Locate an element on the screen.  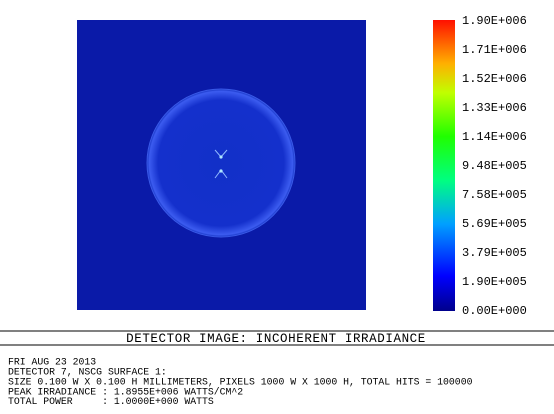
info-line: DETECTOR 7, NSCG SURFACE 1: is located at coordinates (87, 371).